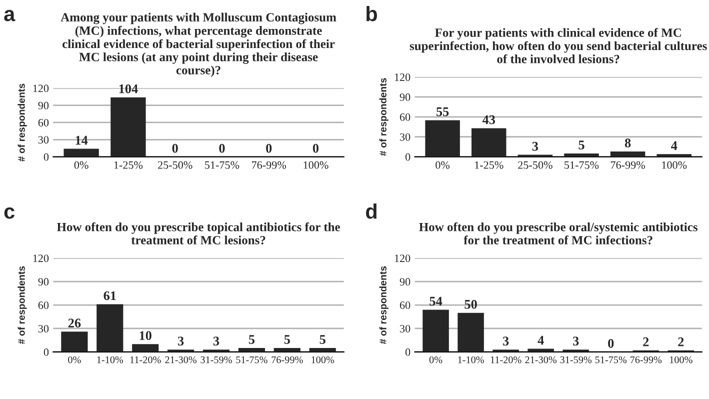 The height and width of the screenshot is (399, 709). I want to click on data-label: 104, so click(128, 89).